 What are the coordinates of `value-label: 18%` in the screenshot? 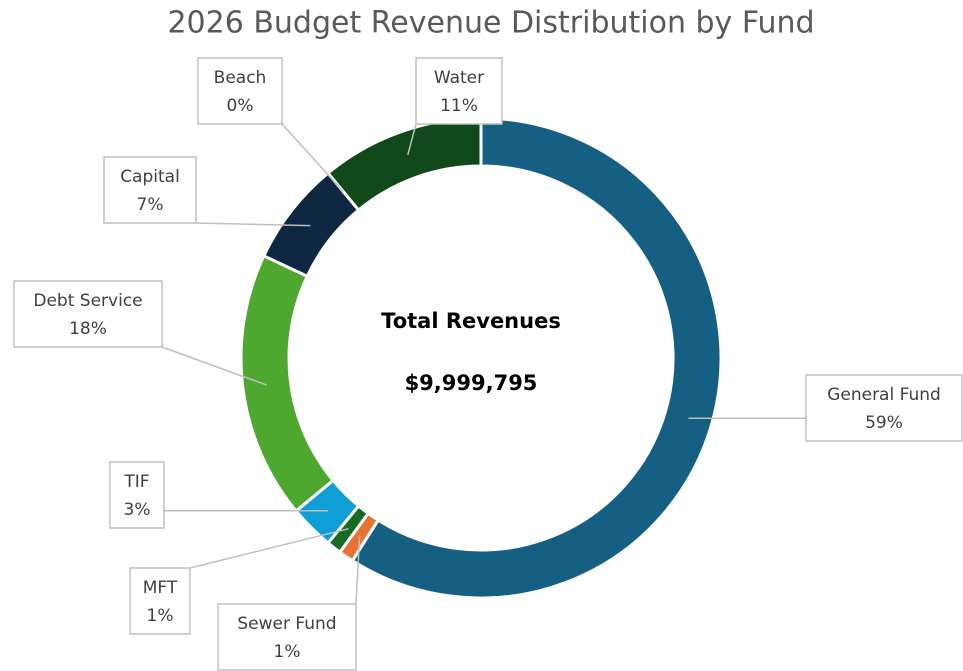 It's located at (88, 329).